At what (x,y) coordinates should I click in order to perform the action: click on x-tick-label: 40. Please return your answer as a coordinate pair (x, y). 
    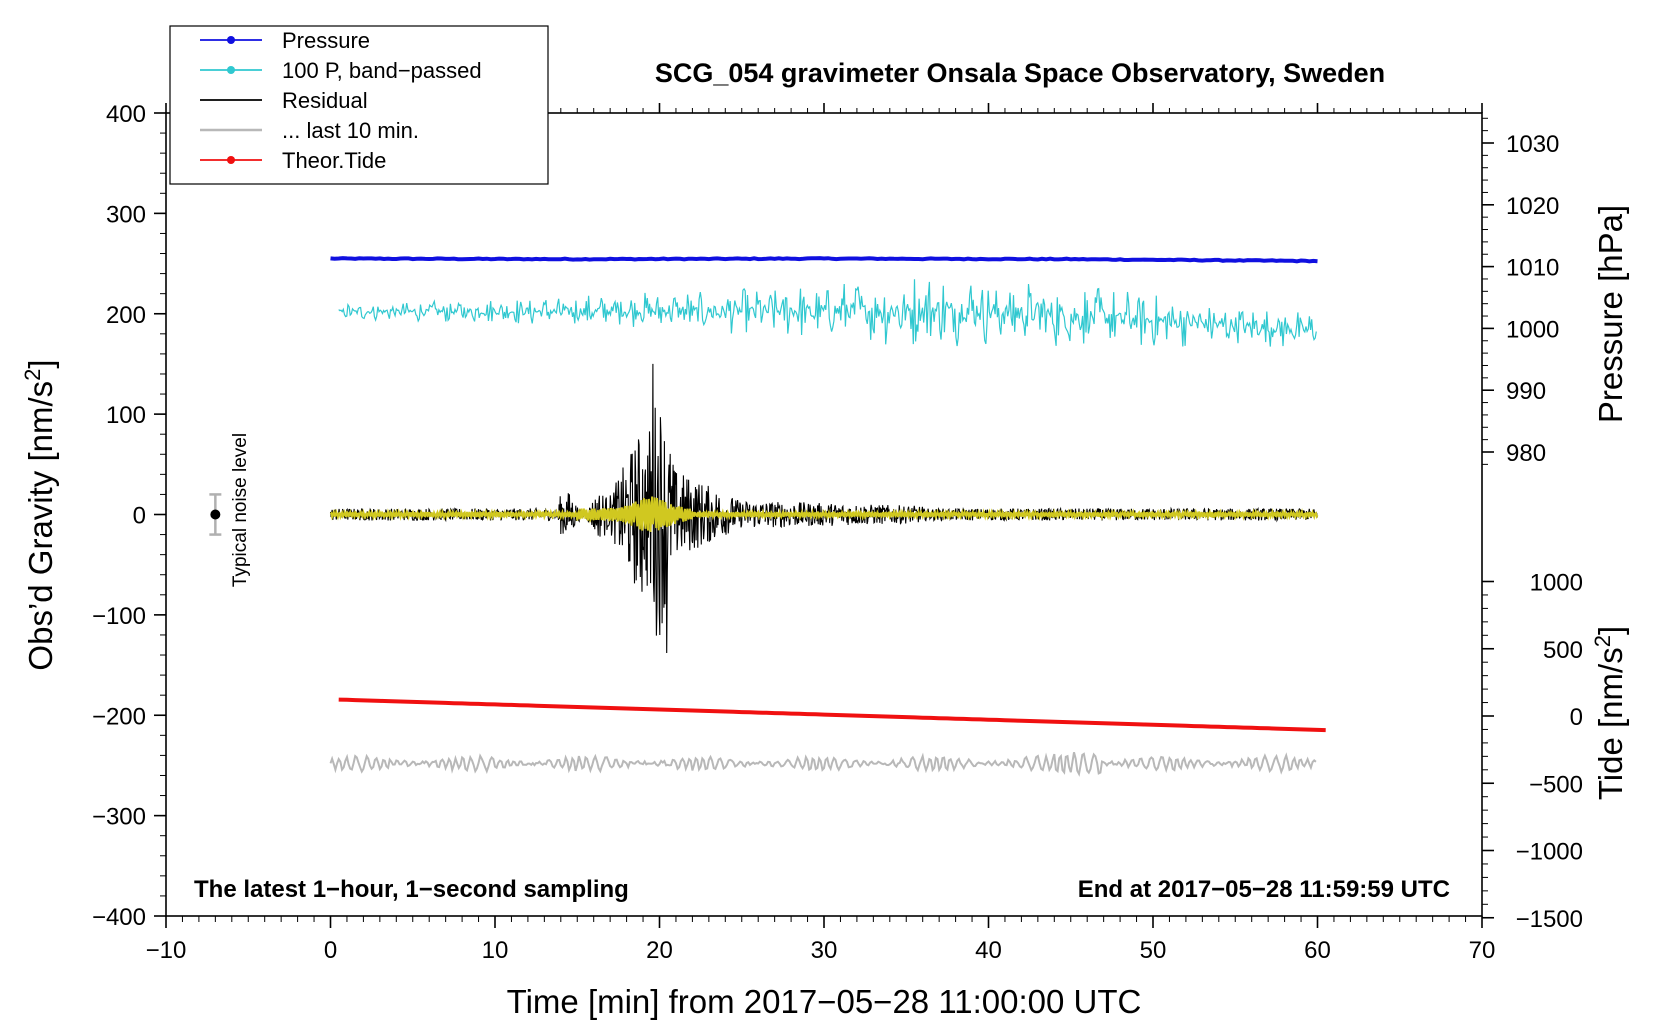
    Looking at the image, I should click on (988, 950).